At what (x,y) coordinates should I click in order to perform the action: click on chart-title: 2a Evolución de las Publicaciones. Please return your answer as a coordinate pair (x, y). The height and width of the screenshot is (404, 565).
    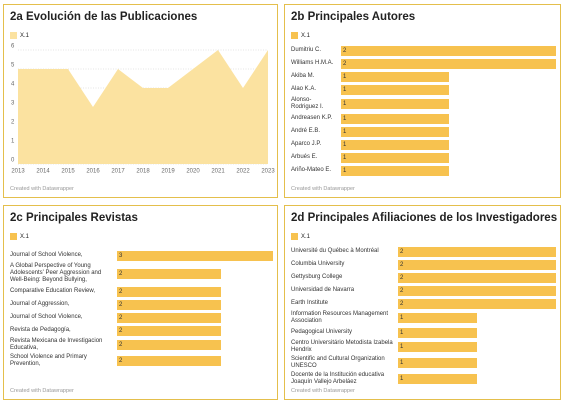
    Looking at the image, I should click on (104, 17).